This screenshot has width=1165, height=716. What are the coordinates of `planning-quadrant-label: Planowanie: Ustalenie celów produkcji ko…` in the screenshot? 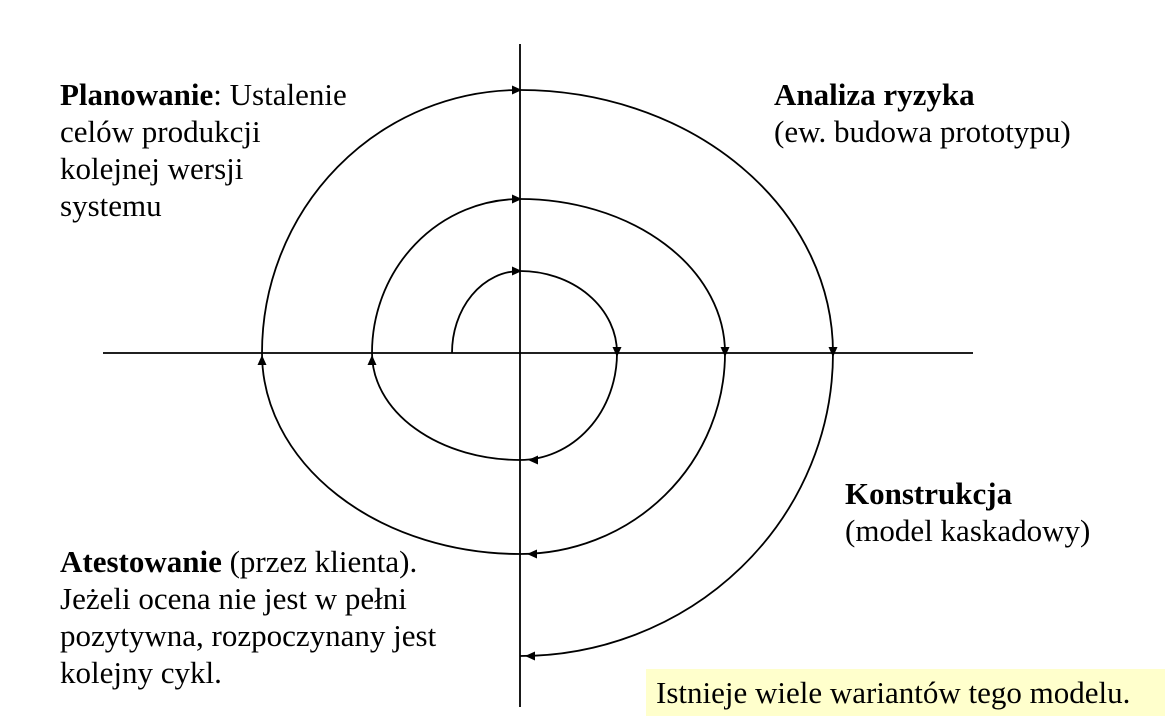 It's located at (203, 150).